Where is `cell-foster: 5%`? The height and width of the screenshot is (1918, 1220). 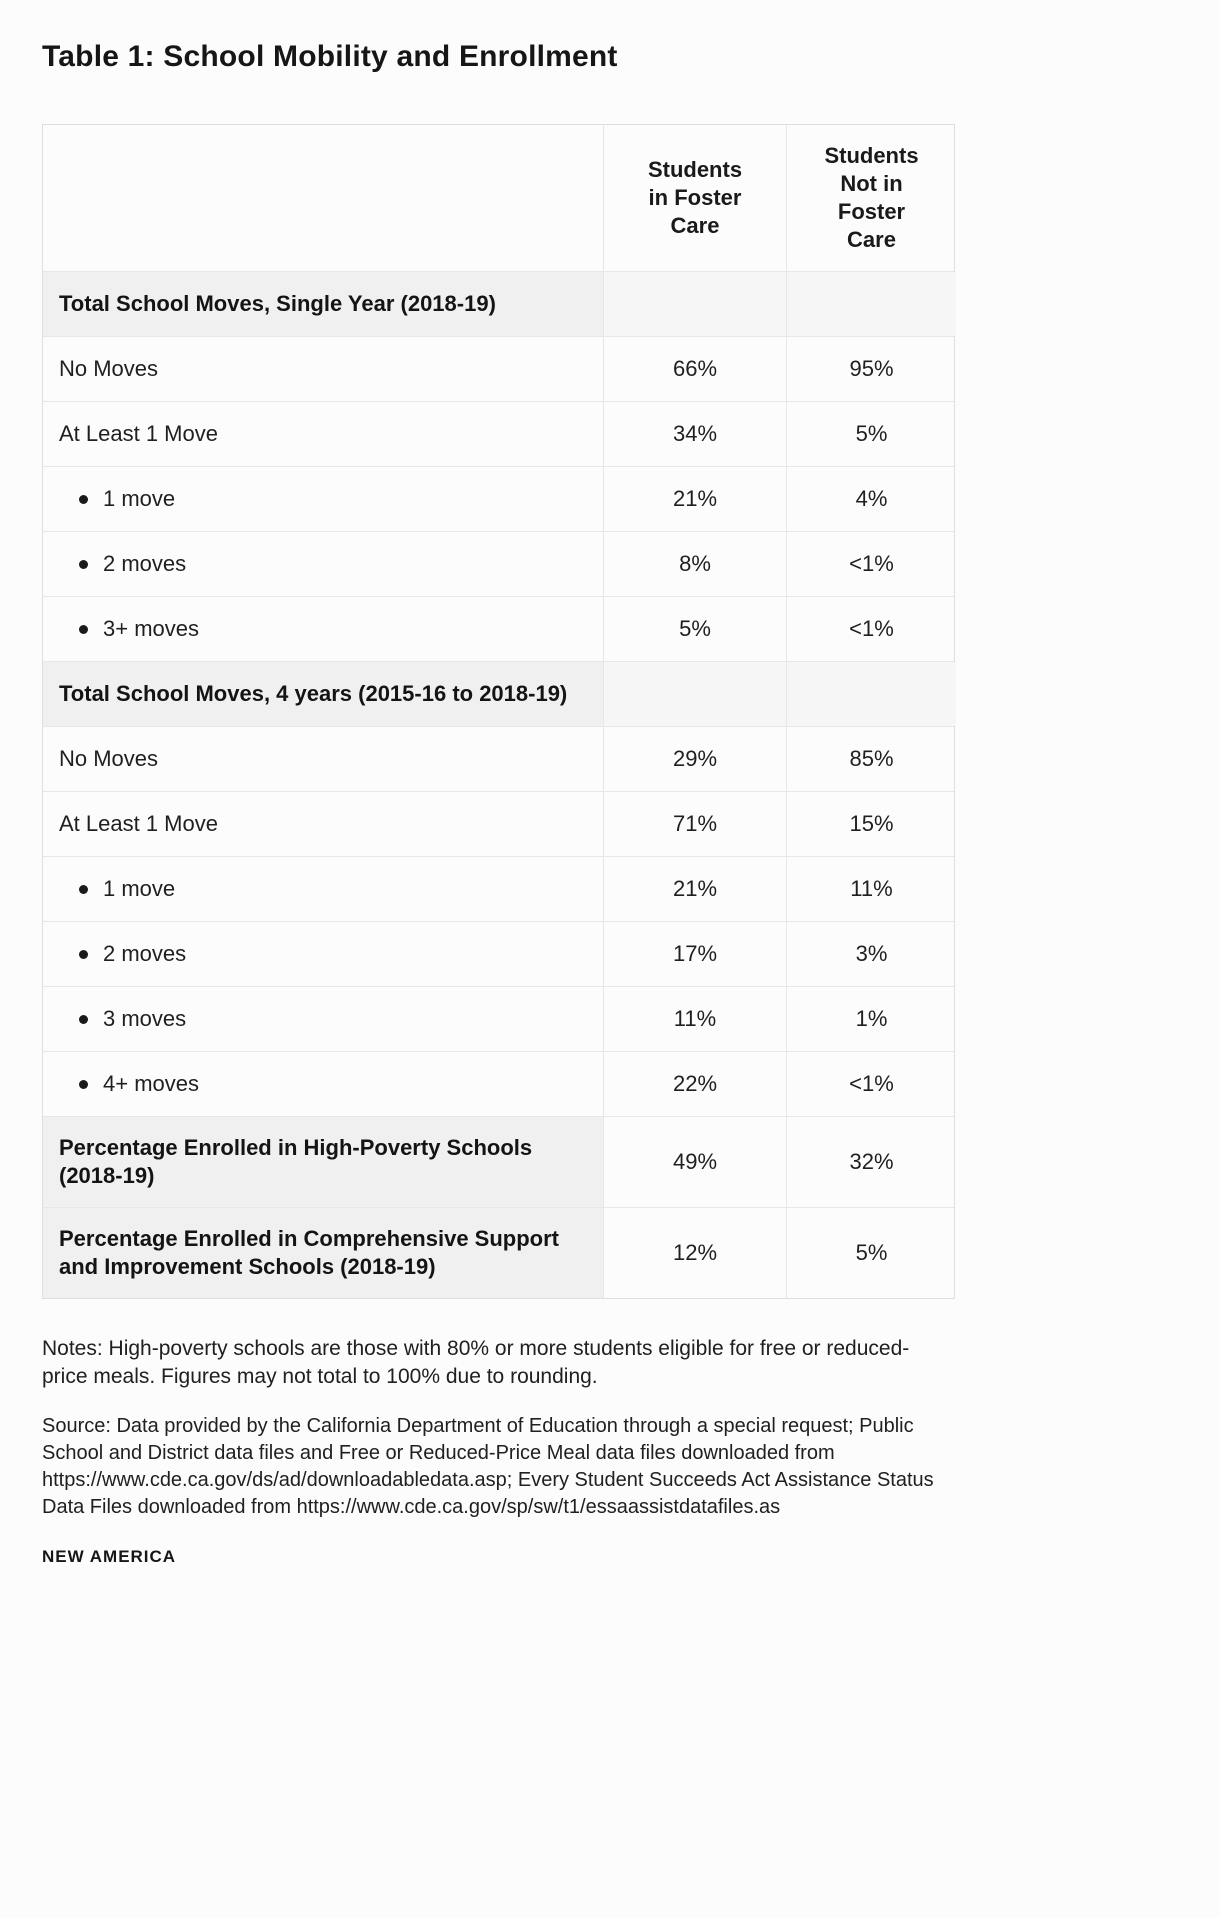 cell-foster: 5% is located at coordinates (694, 629).